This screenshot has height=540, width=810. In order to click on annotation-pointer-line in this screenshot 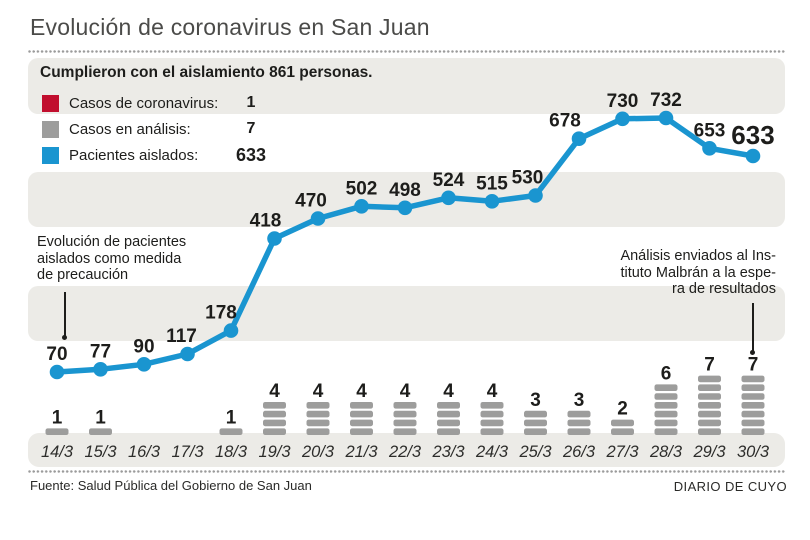, I will do `click(65, 314)`.